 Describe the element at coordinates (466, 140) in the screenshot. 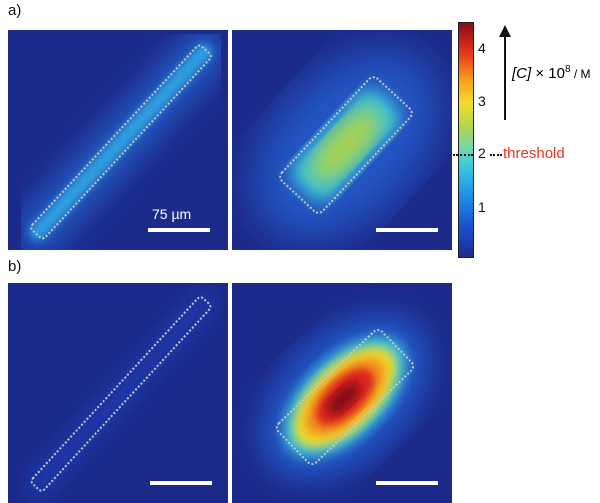

I see `colorbar` at that location.